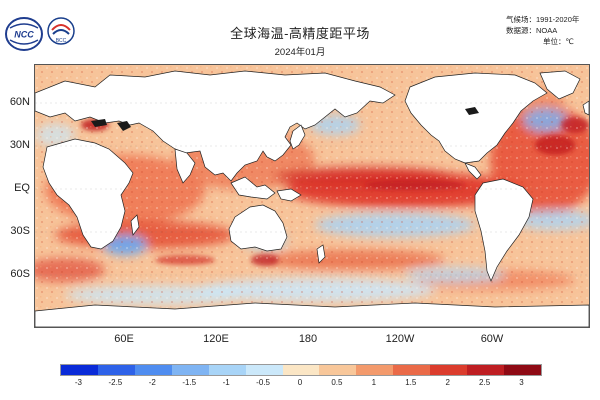 The width and height of the screenshot is (600, 400). What do you see at coordinates (285, 119) in the screenshot?
I see `inland-water` at bounding box center [285, 119].